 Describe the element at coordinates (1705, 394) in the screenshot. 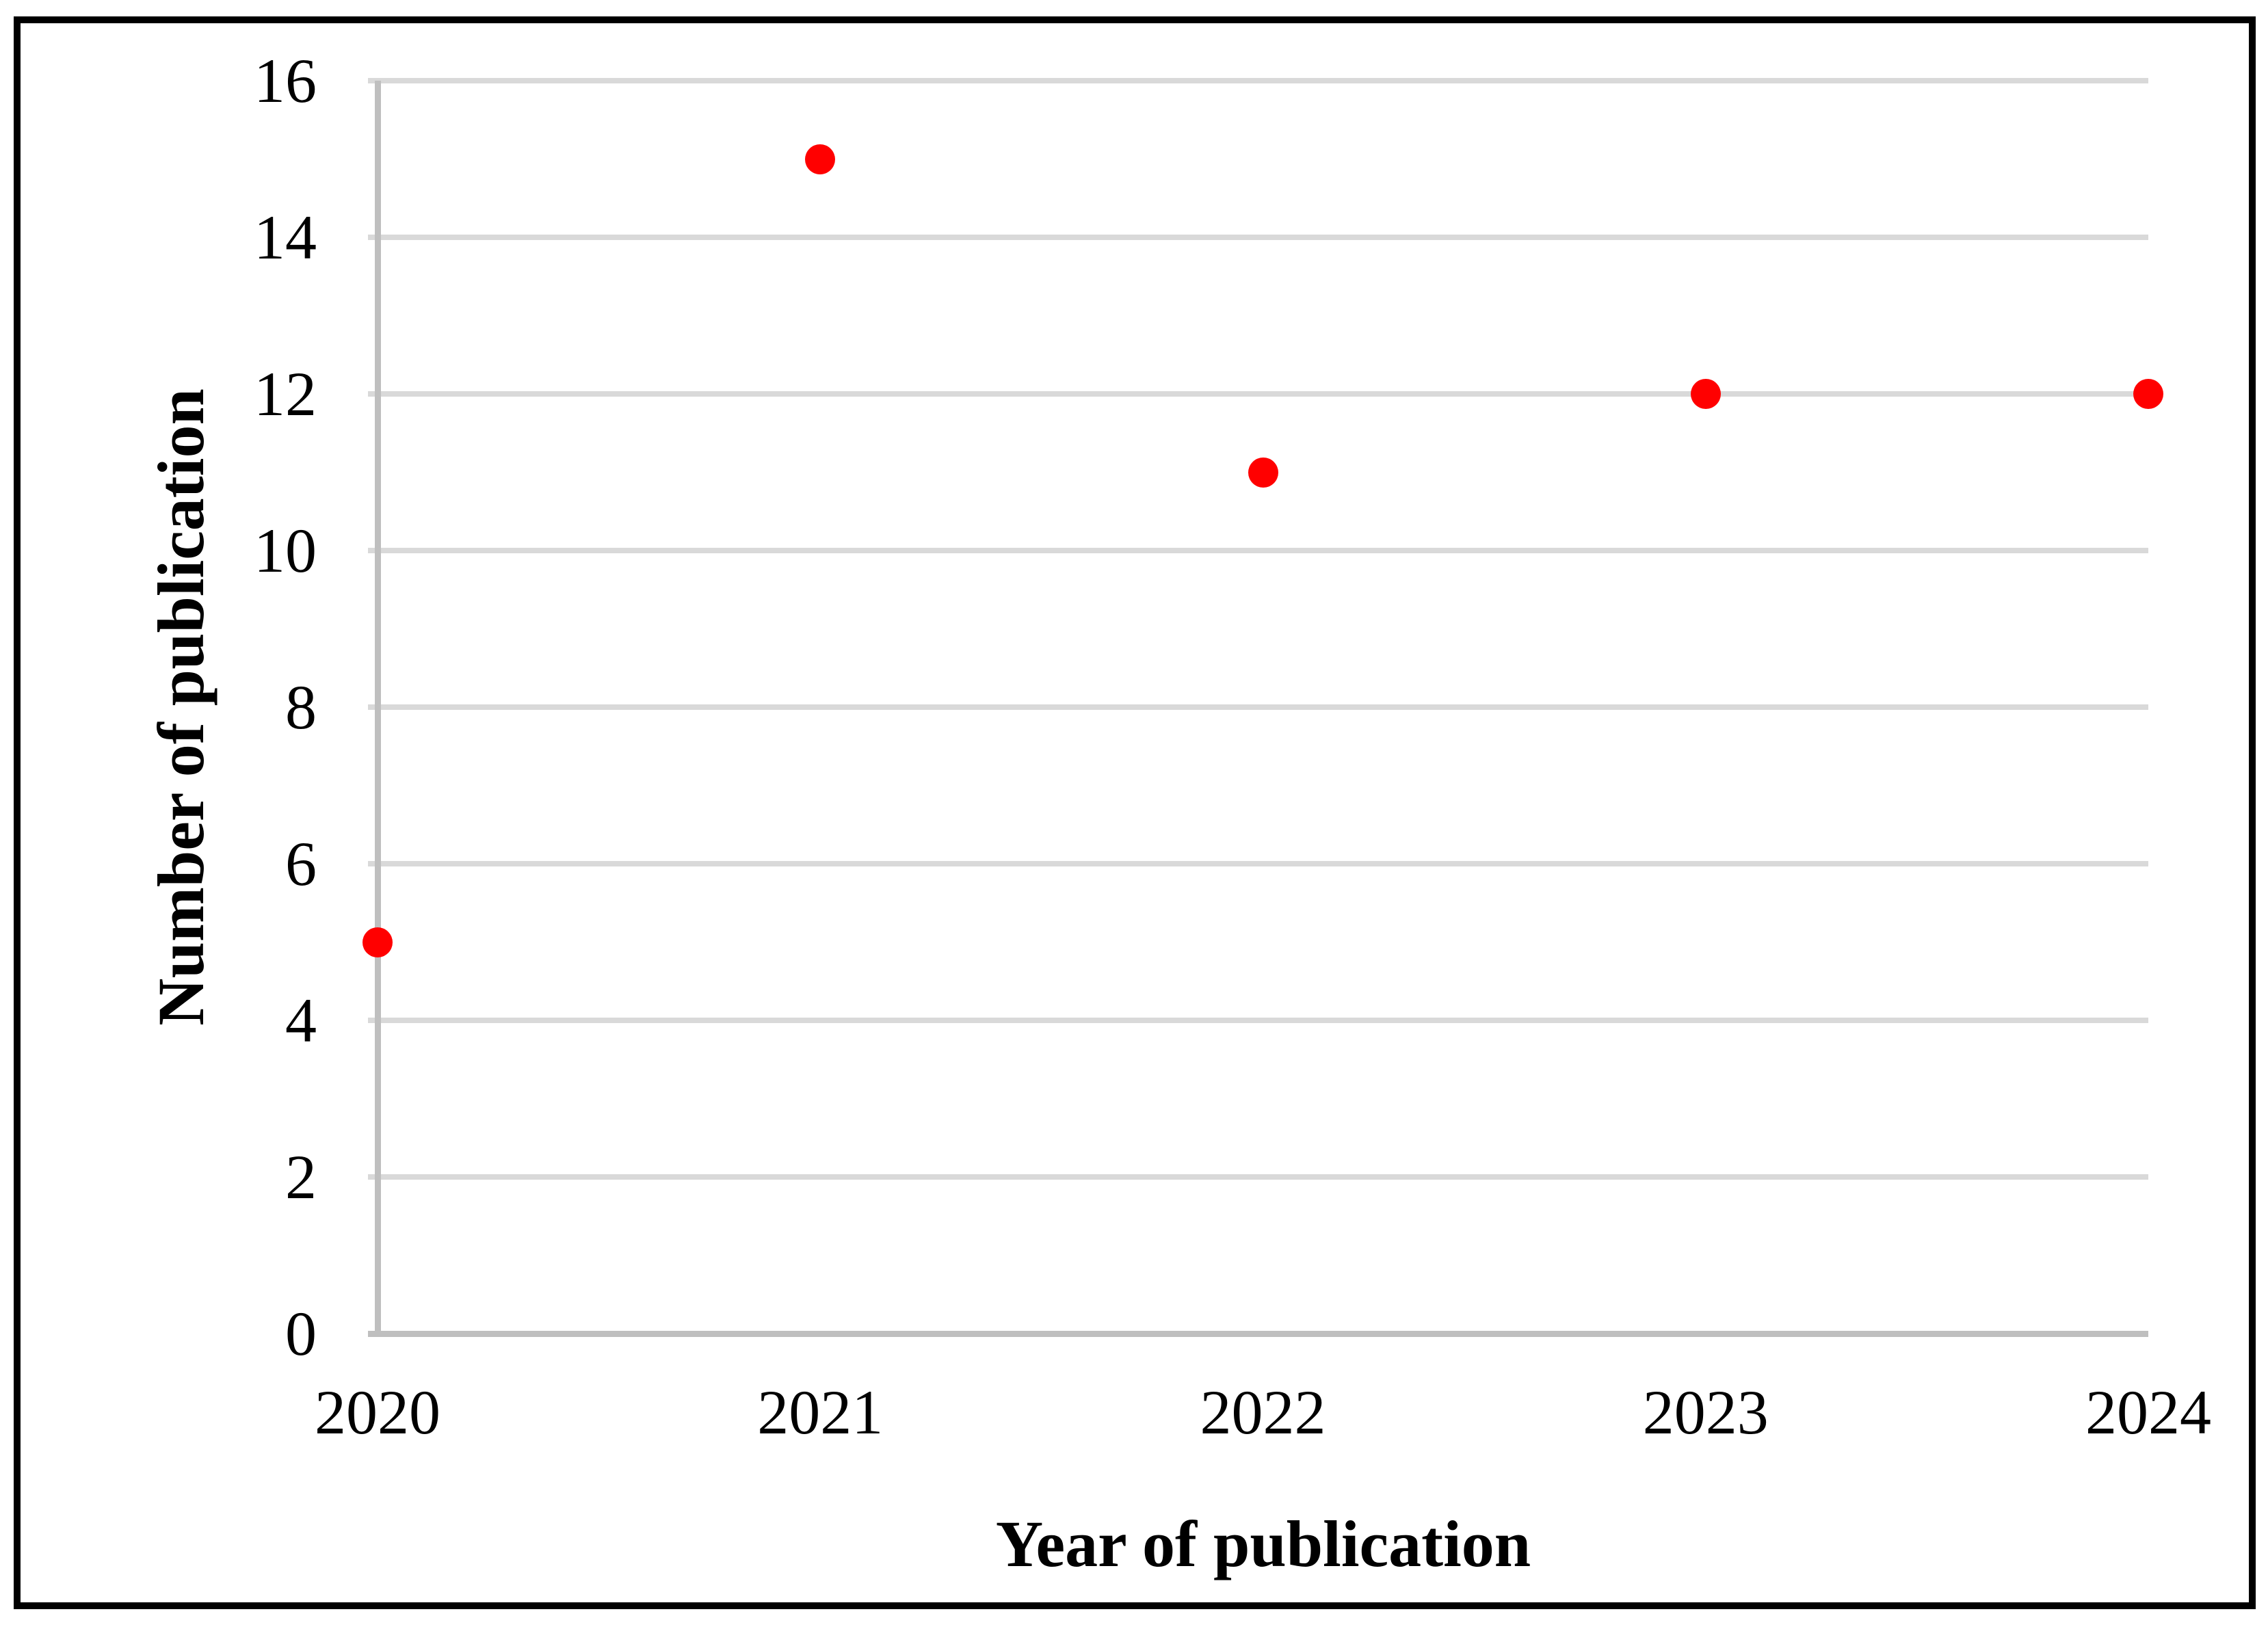

I see `data-point-2023` at that location.